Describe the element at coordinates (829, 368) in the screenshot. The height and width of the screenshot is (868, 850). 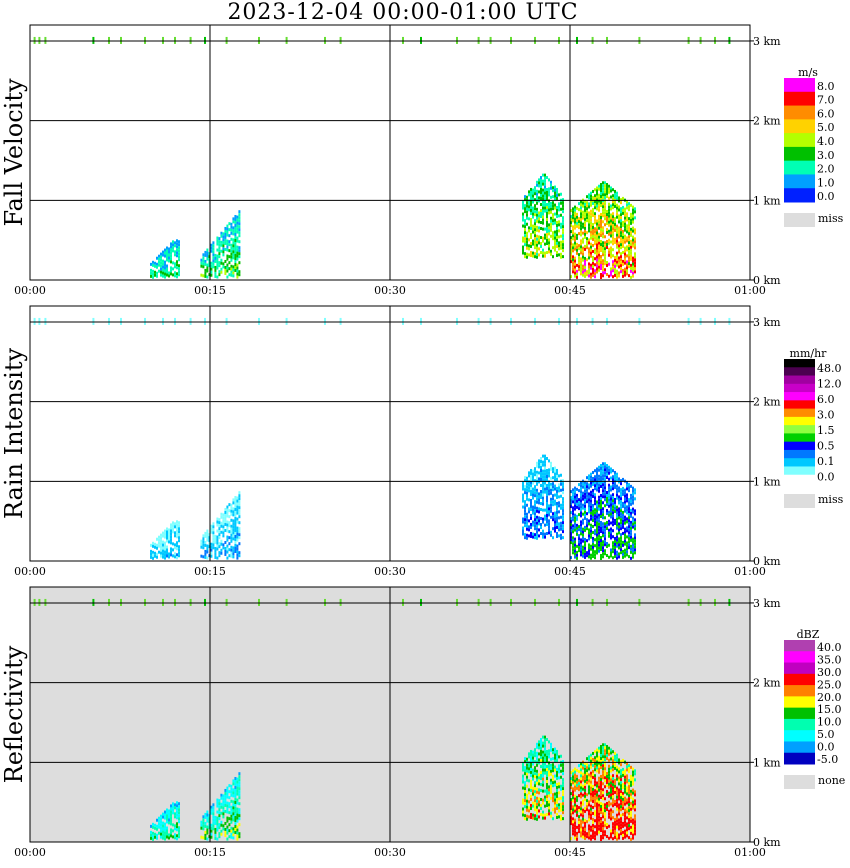
I see `legend-label: 48.0` at that location.